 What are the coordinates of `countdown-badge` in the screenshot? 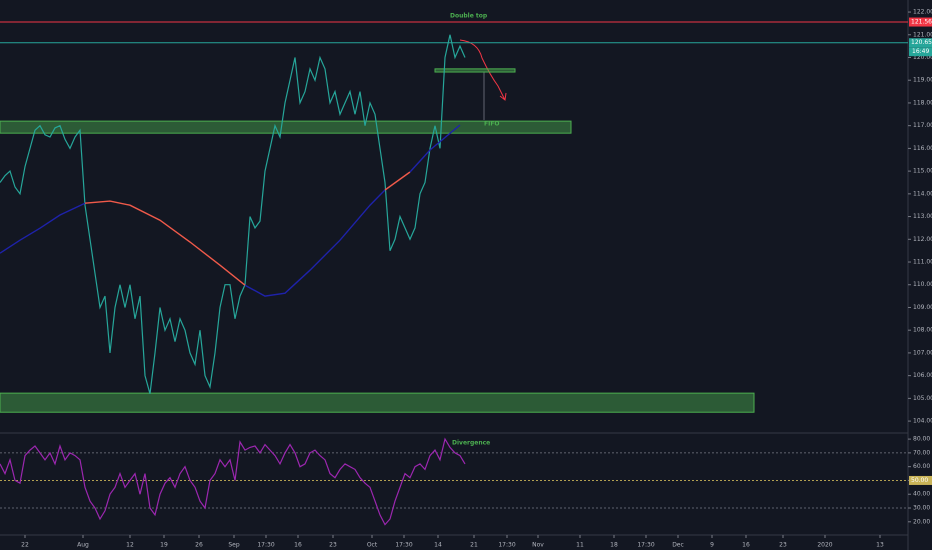 It's located at (920, 52).